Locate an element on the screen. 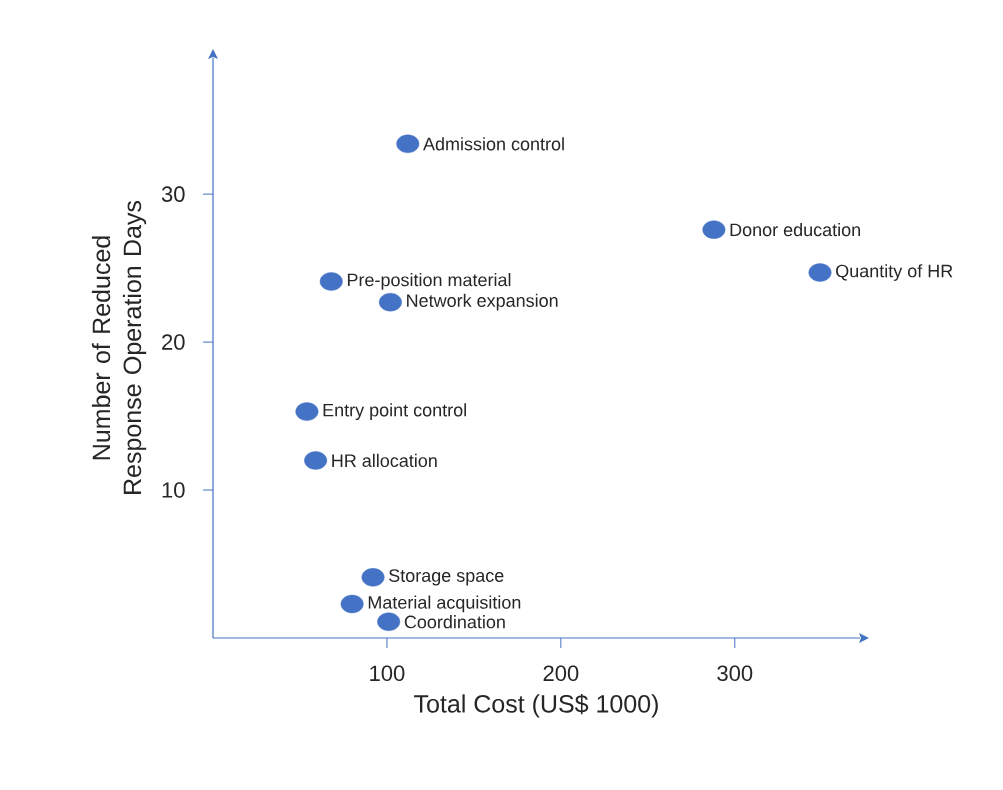 This screenshot has height=790, width=1003. x-tick-label: 100 is located at coordinates (387, 673).